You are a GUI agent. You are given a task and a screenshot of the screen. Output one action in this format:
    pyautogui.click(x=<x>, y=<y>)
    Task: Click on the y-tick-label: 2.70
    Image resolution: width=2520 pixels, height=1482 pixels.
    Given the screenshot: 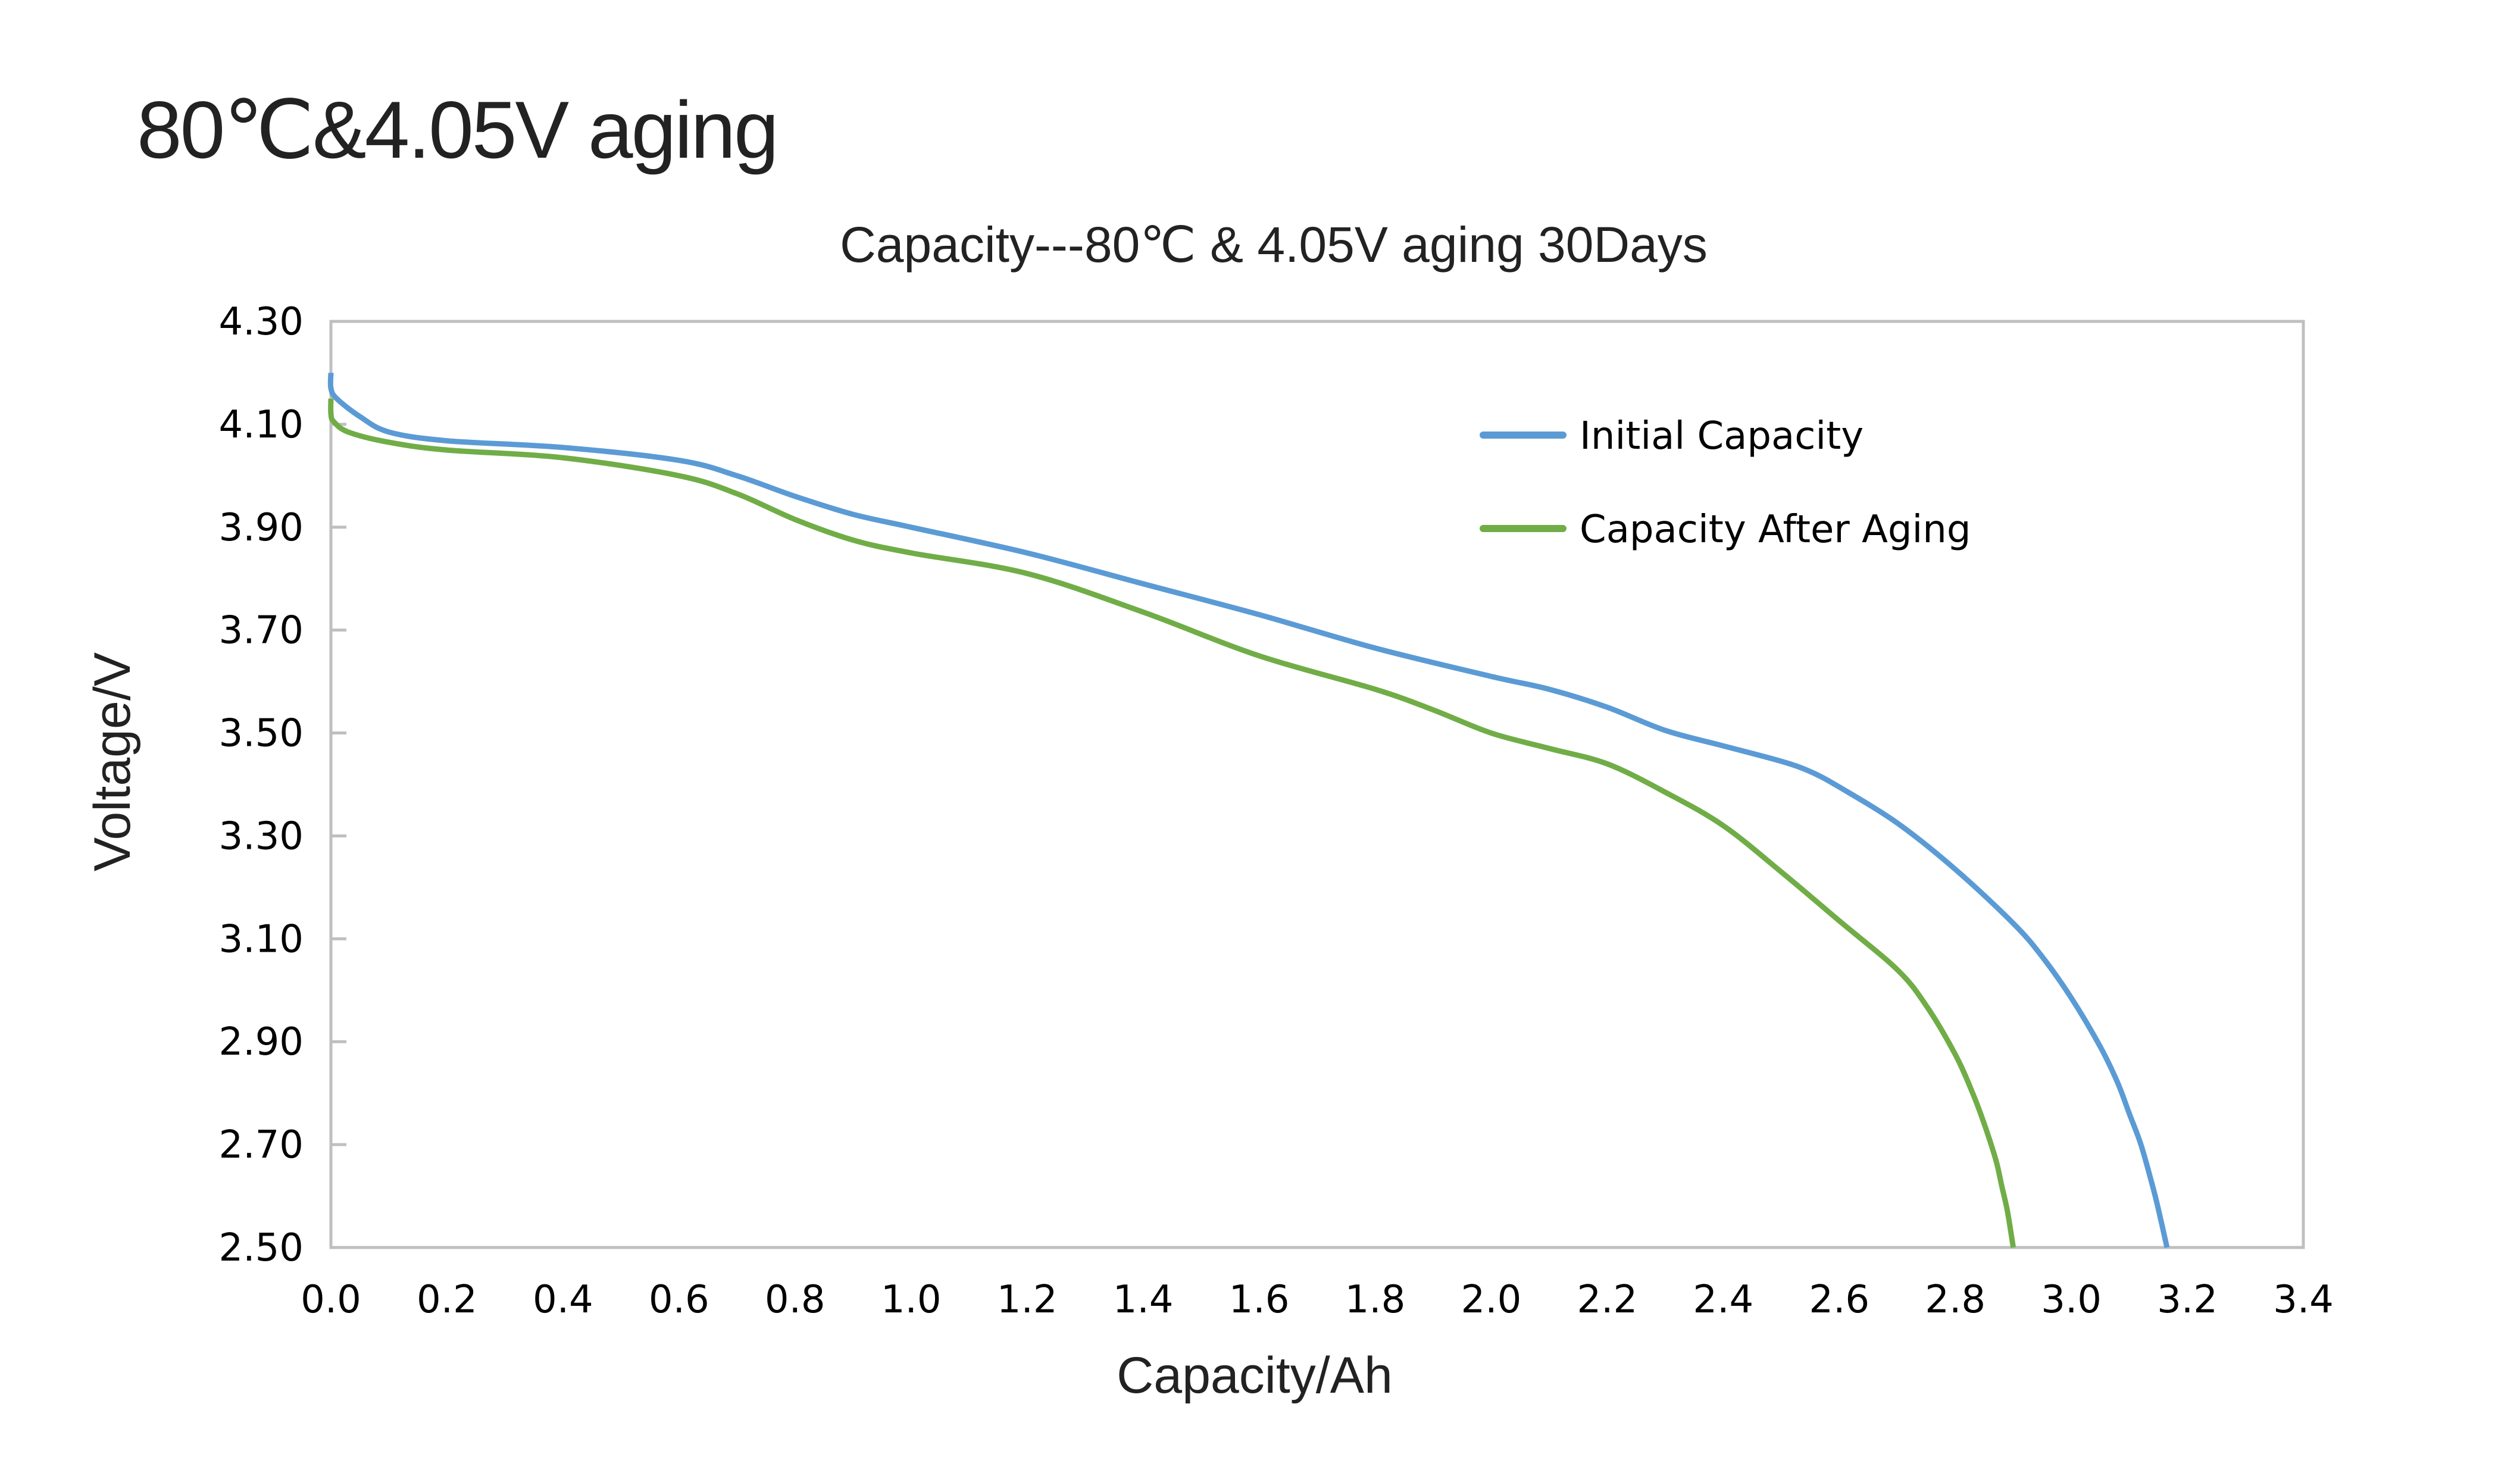 What is the action you would take?
    pyautogui.click(x=262, y=1145)
    